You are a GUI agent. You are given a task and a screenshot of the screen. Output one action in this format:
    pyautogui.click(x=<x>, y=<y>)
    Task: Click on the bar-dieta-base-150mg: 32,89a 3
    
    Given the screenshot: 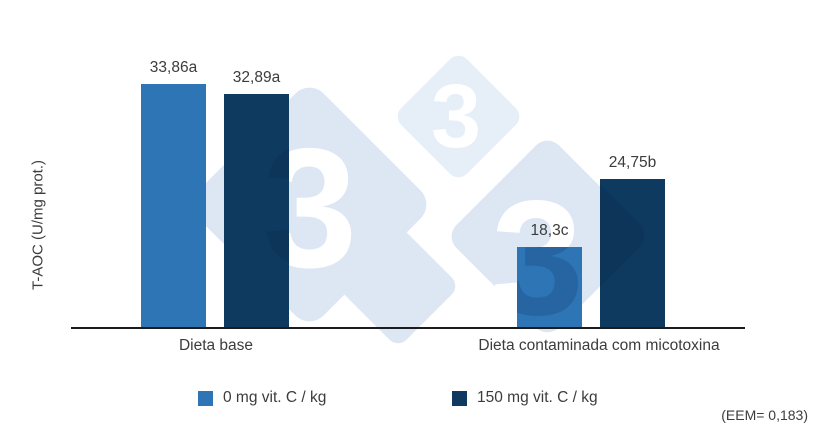 What is the action you would take?
    pyautogui.click(x=256, y=198)
    